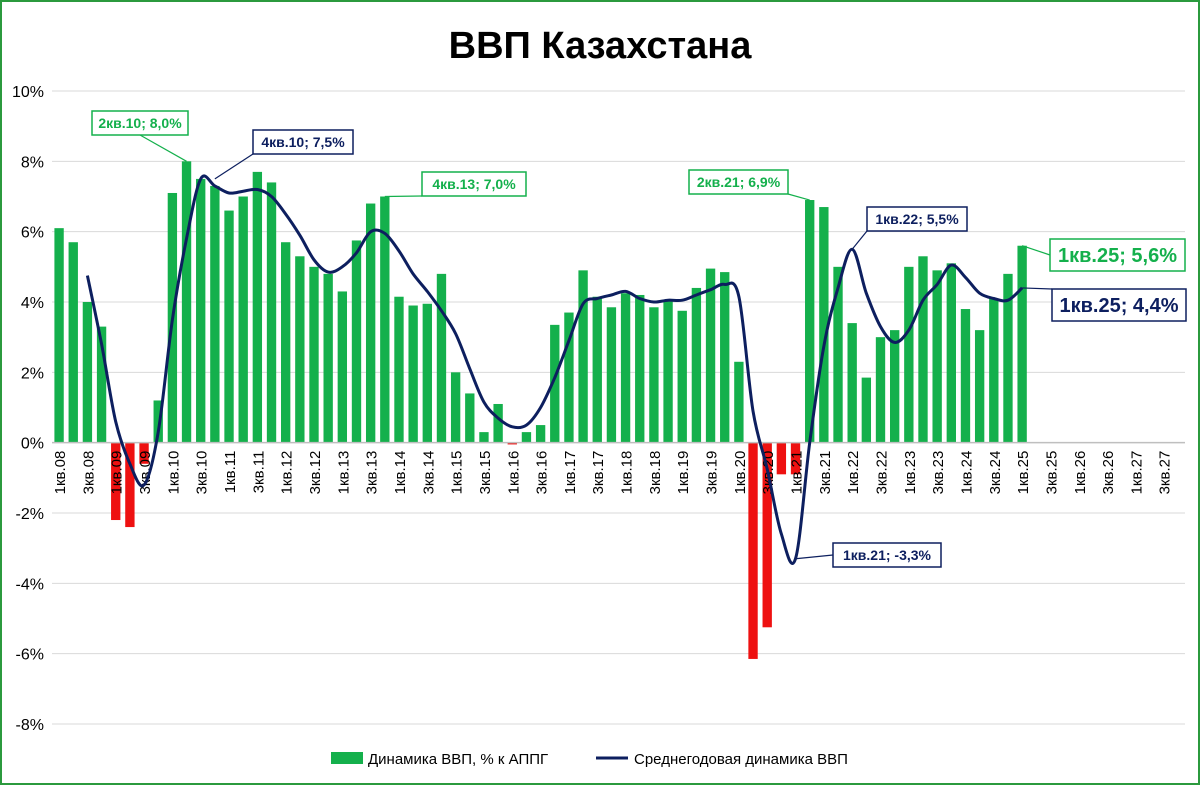  I want to click on x-tick-label: 3кв.13, so click(372, 473).